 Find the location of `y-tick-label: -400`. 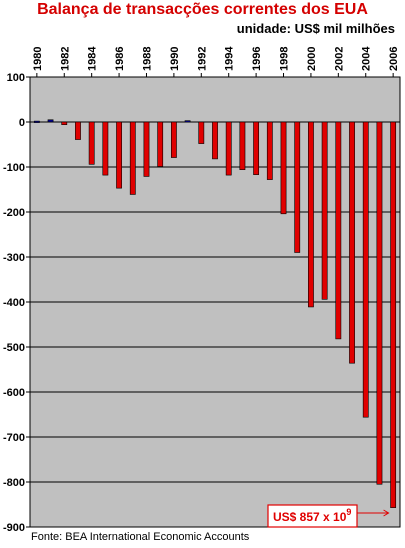

y-tick-label: -400 is located at coordinates (14, 303).